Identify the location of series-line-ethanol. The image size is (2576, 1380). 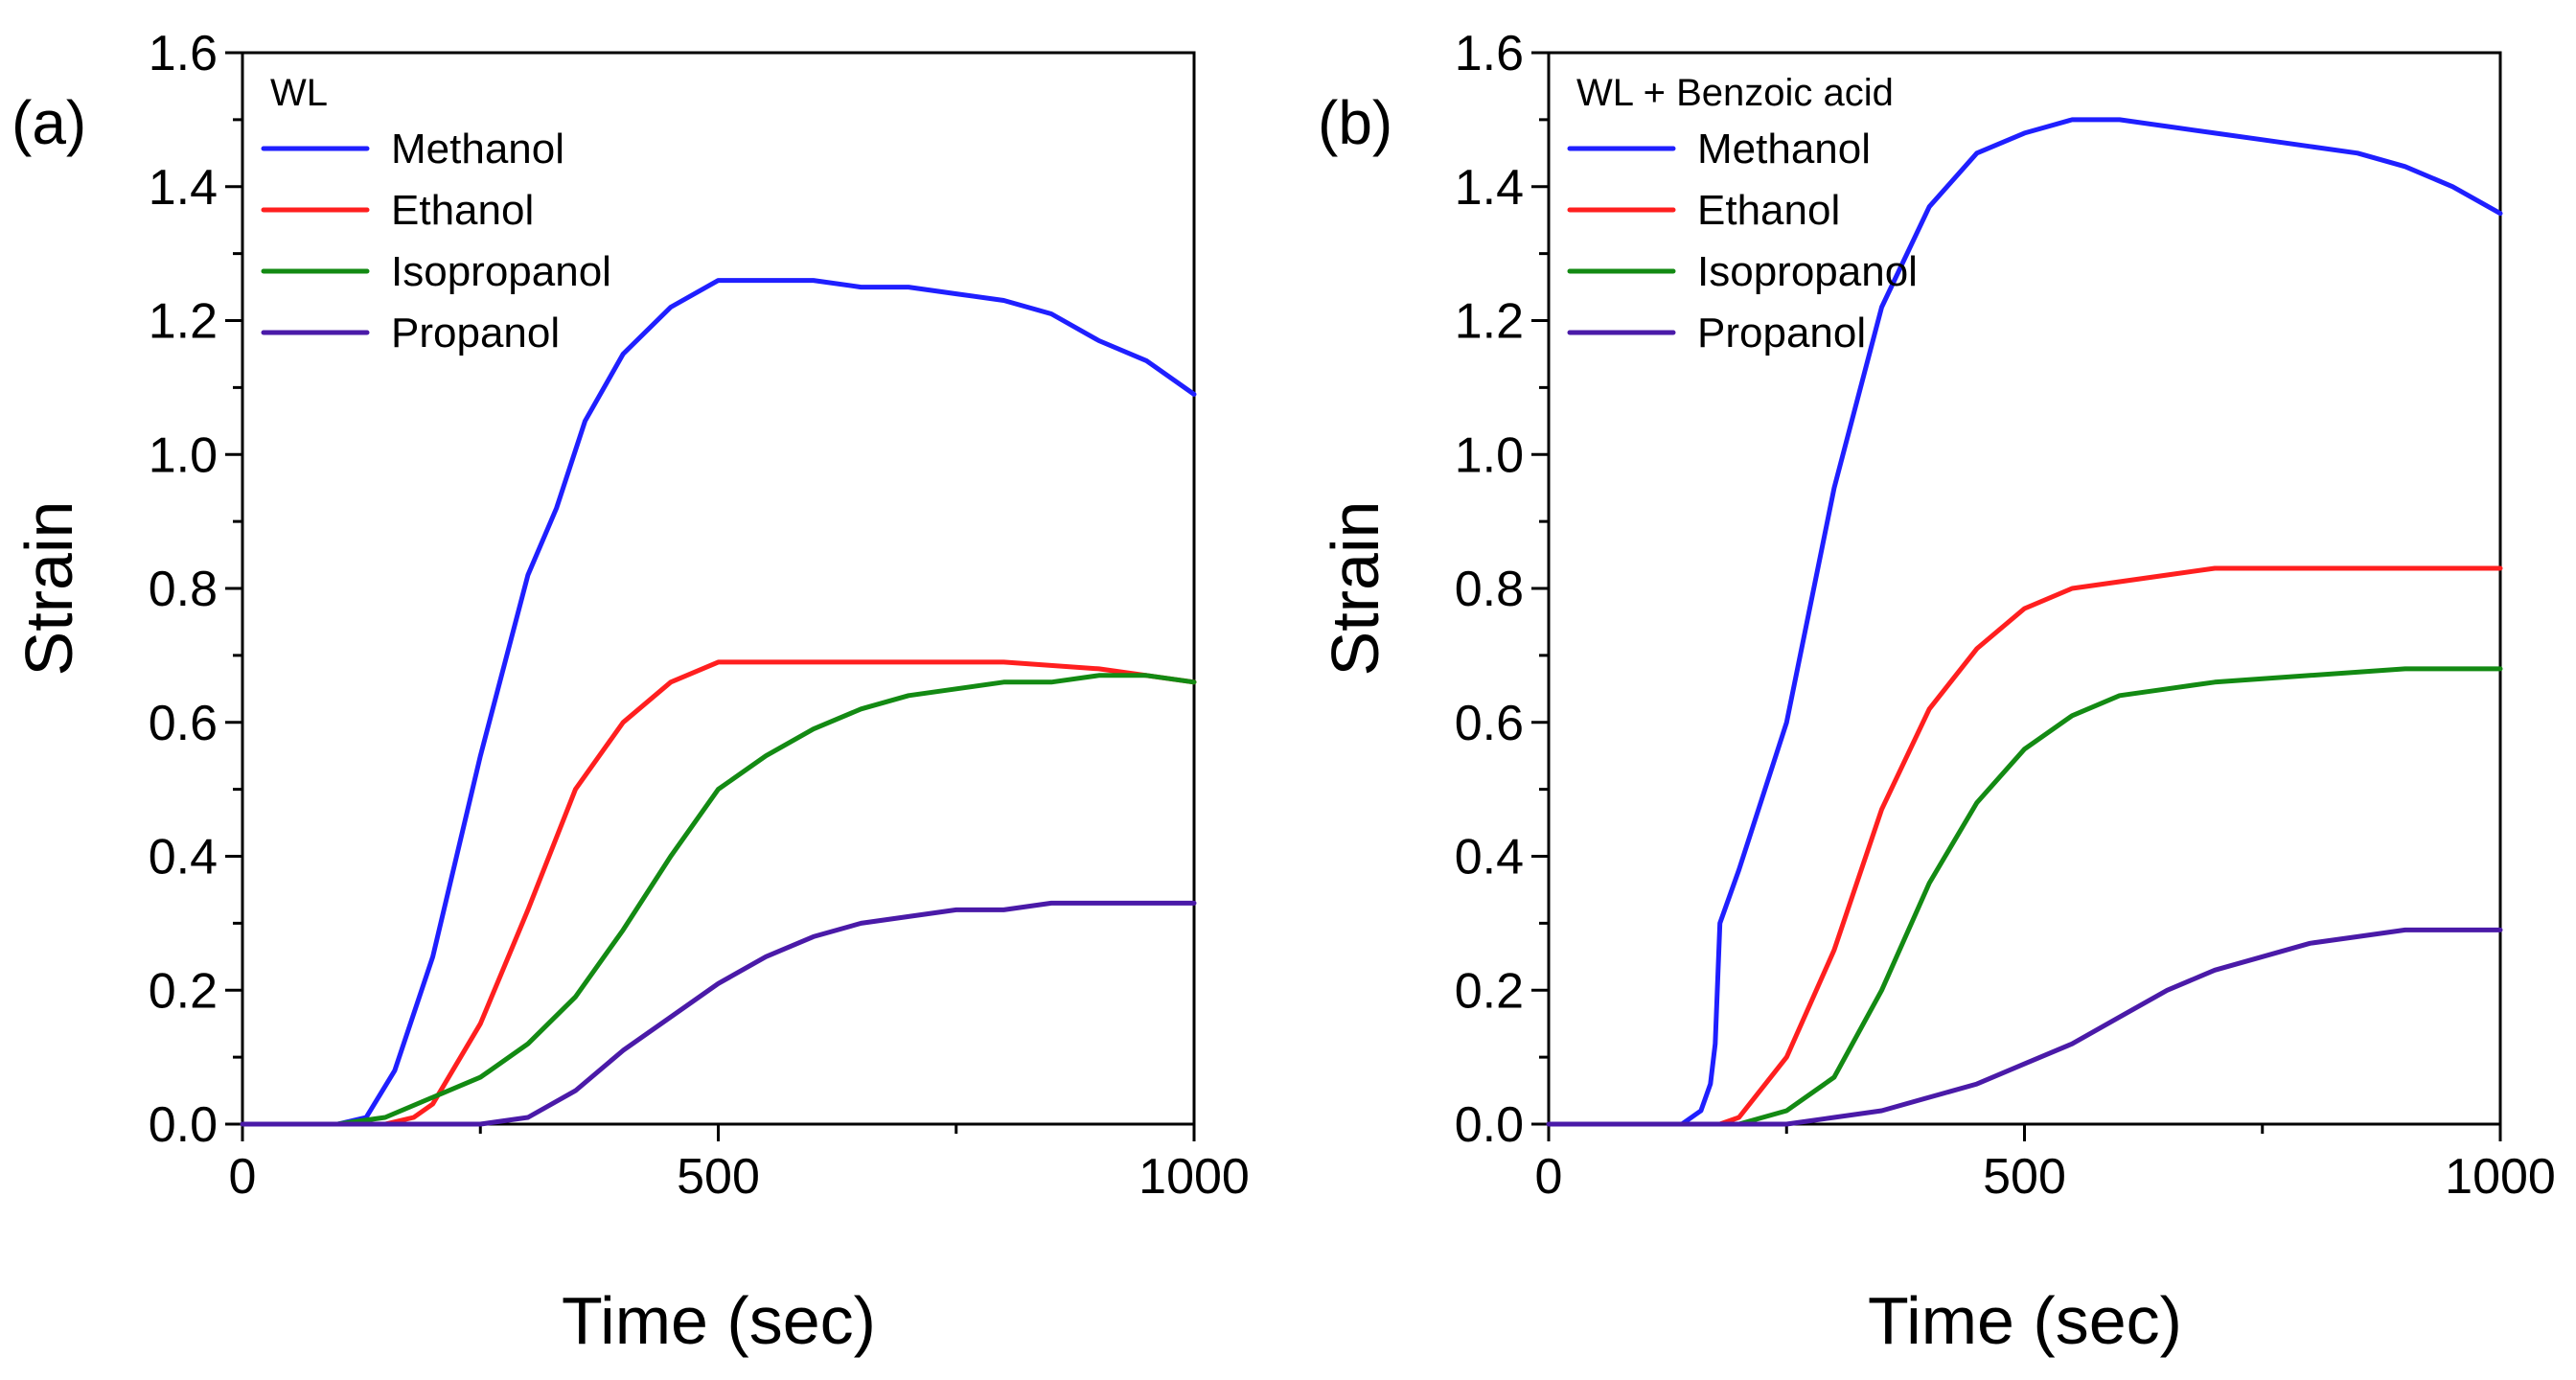
(718, 893).